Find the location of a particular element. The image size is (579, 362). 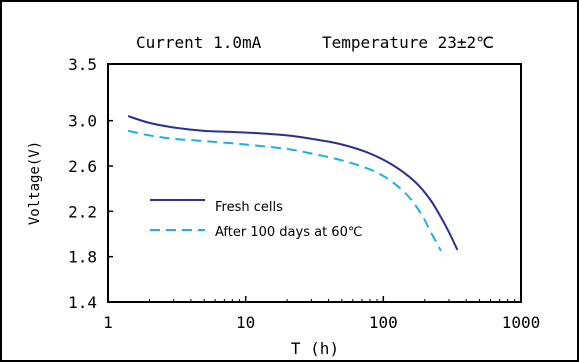

legend-label-after-100-days: After 100 days at 60℃ is located at coordinates (288, 232).